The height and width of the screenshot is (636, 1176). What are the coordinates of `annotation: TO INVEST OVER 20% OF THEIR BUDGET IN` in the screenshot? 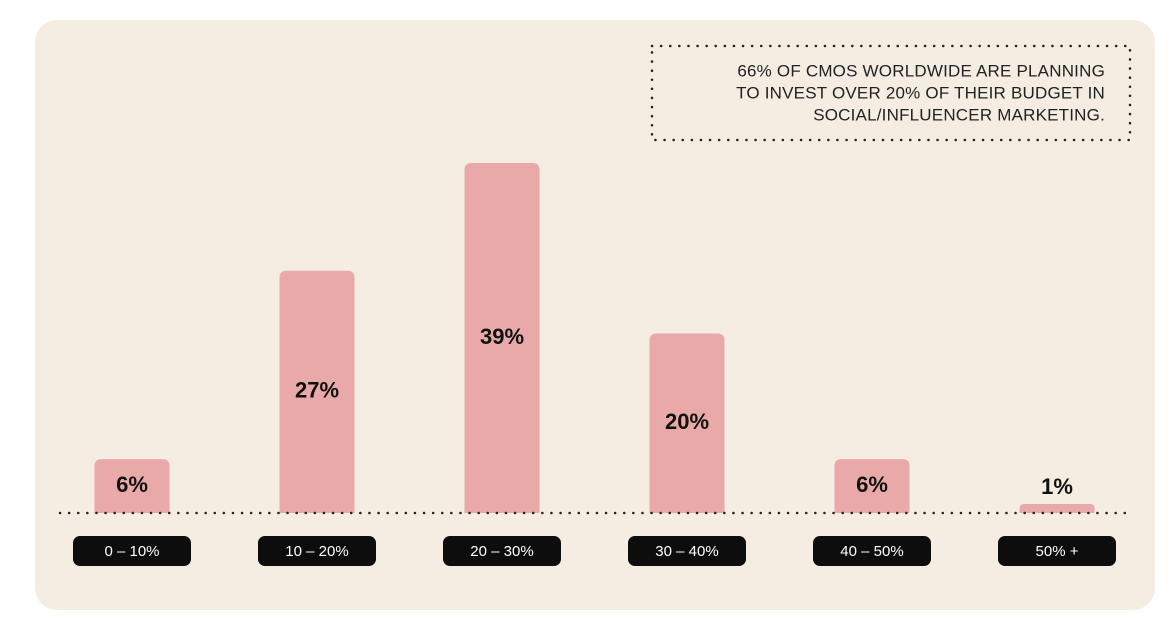 It's located at (920, 92).